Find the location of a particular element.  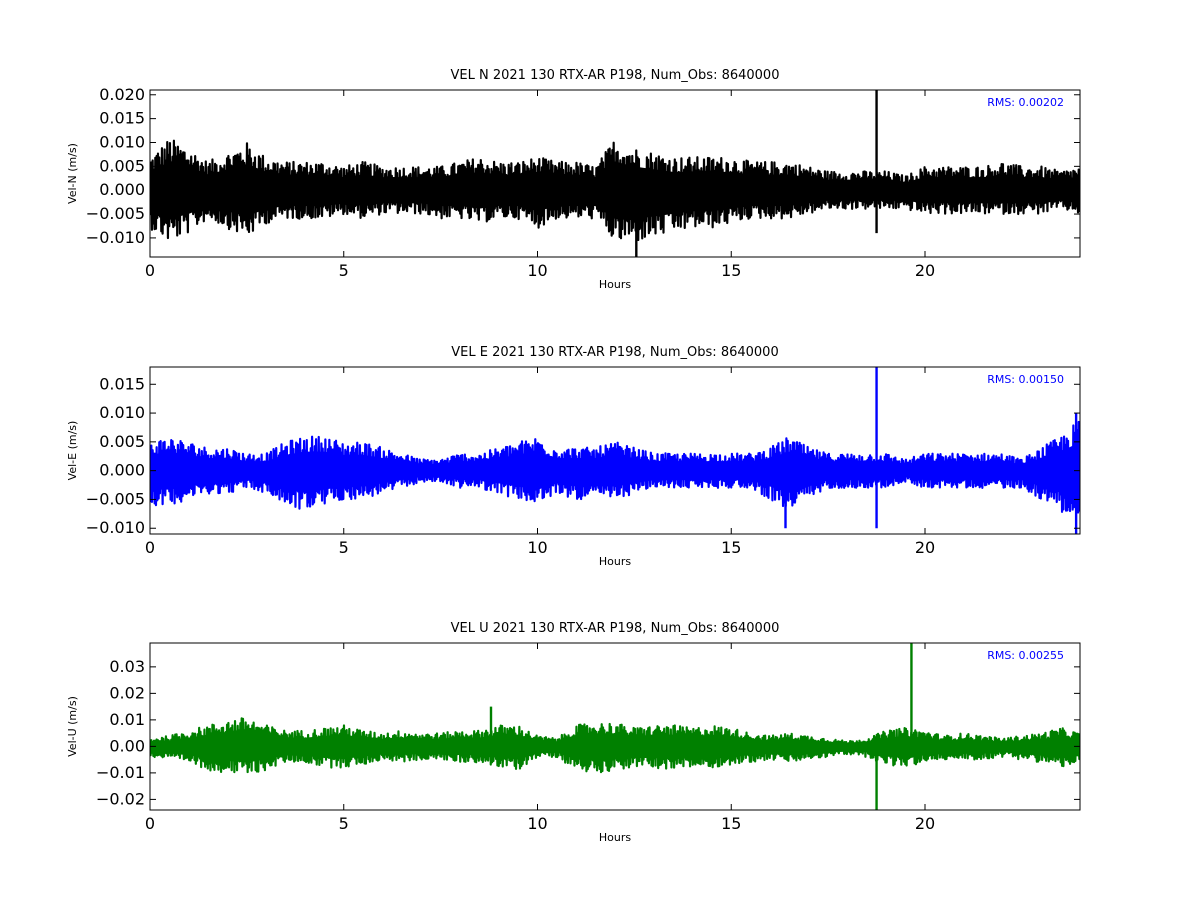

rms-label: RMS: 0.00255 is located at coordinates (1025, 655).